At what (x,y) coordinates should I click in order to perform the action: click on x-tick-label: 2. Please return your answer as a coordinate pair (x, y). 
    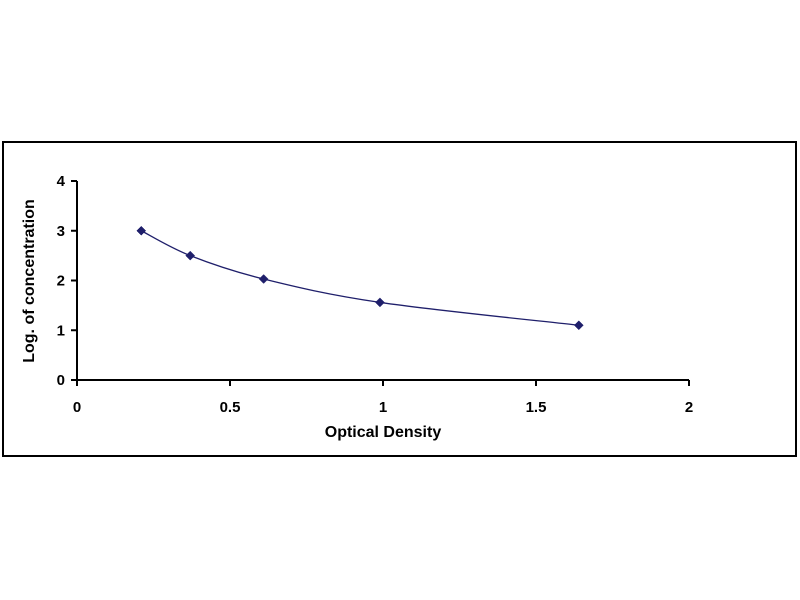
    Looking at the image, I should click on (689, 407).